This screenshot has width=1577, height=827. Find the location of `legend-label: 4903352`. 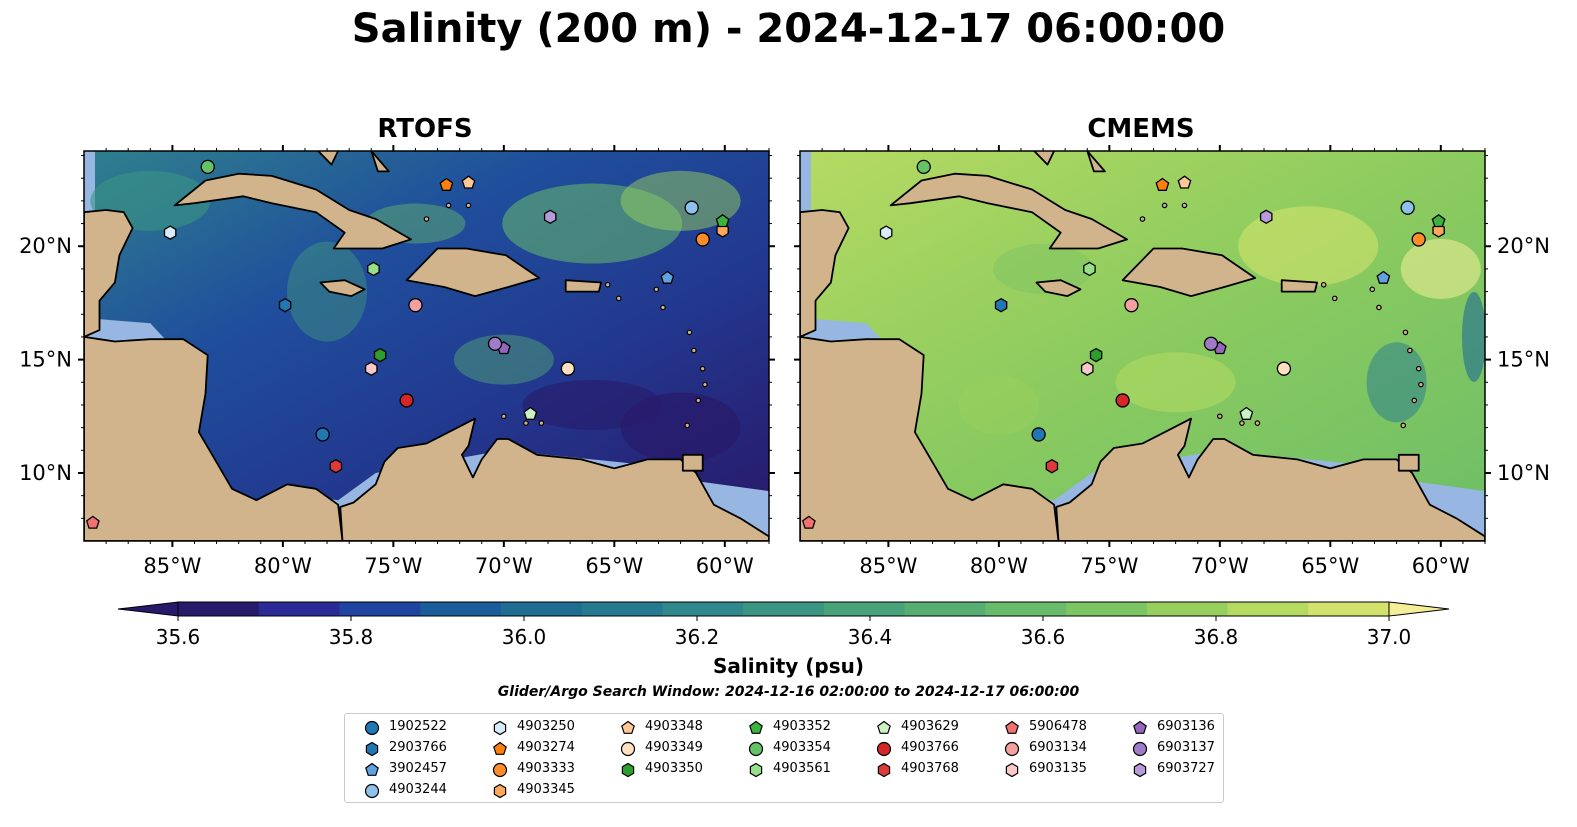

legend-label: 4903352 is located at coordinates (802, 726).